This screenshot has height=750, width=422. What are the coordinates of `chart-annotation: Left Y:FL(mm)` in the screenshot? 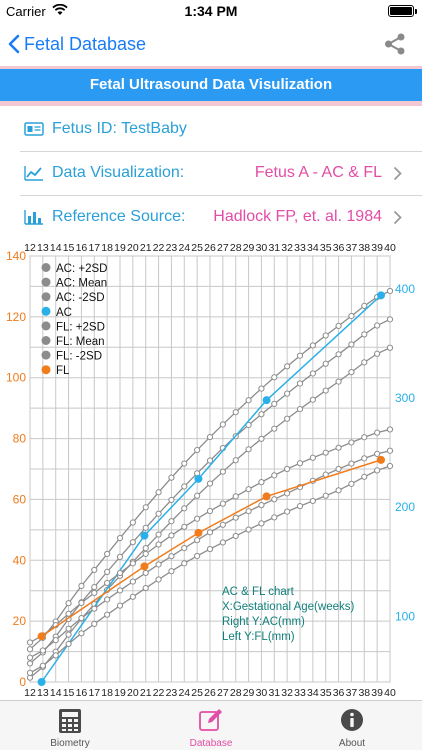 It's located at (258, 637).